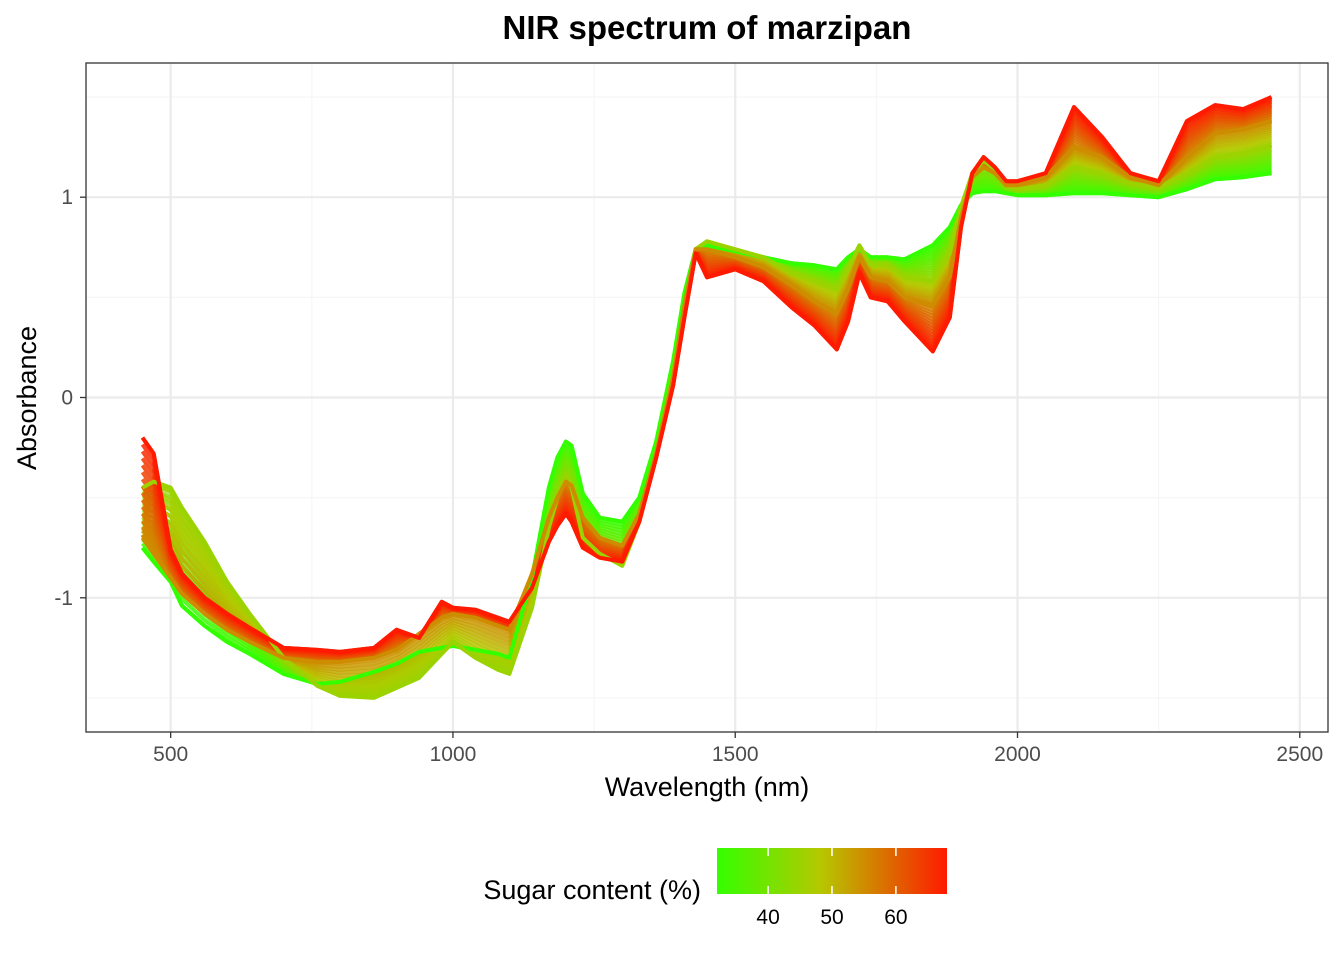 This screenshot has height=960, width=1344. What do you see at coordinates (1017, 754) in the screenshot?
I see `x-tick-label: 2000` at bounding box center [1017, 754].